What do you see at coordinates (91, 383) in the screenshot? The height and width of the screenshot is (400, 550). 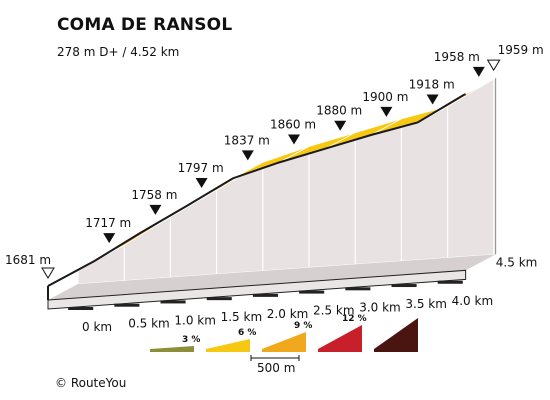 I see `routeyou-credit: © RouteYou` at bounding box center [91, 383].